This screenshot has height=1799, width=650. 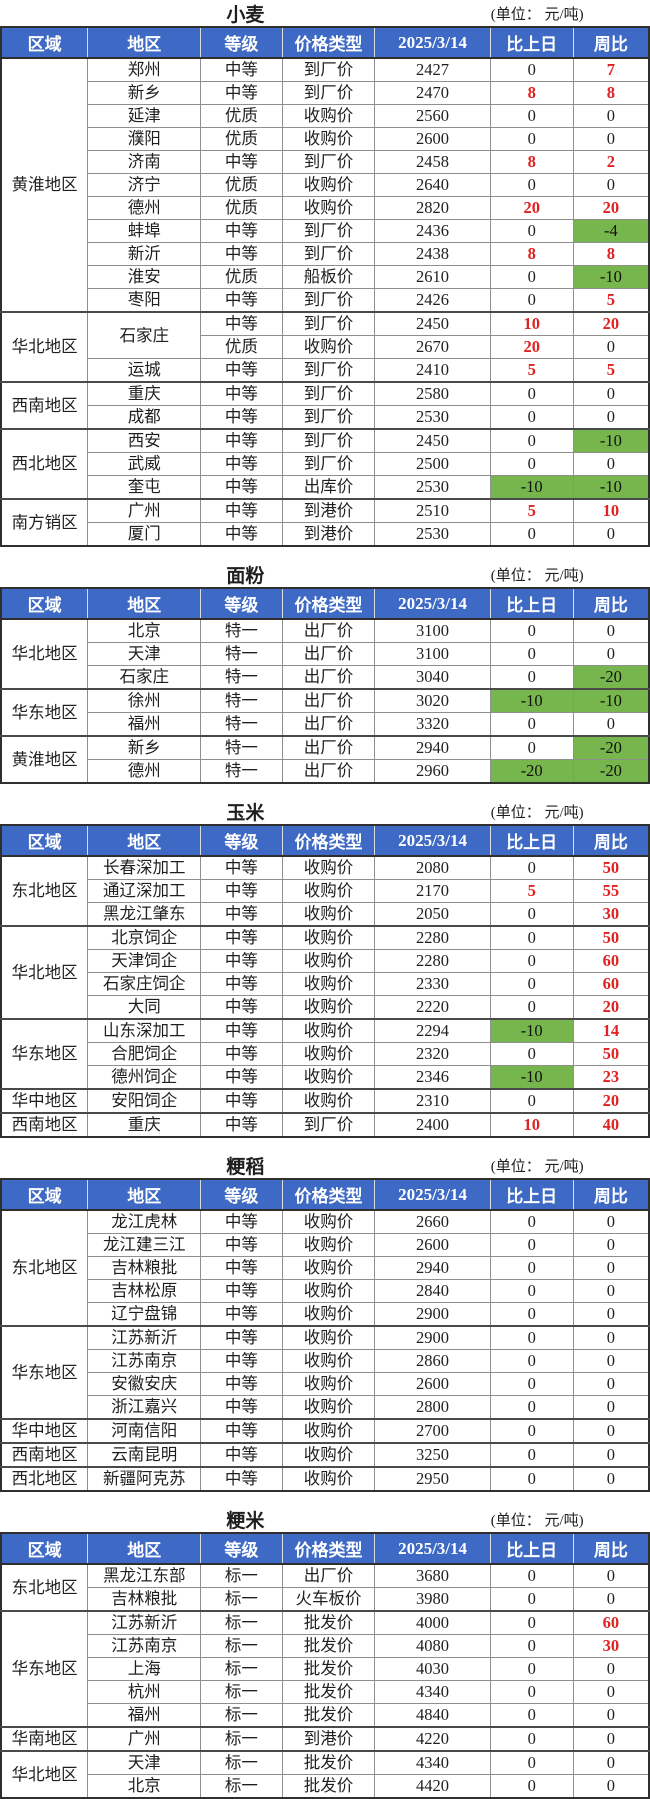 I want to click on price-cell: 2436, so click(x=432, y=231).